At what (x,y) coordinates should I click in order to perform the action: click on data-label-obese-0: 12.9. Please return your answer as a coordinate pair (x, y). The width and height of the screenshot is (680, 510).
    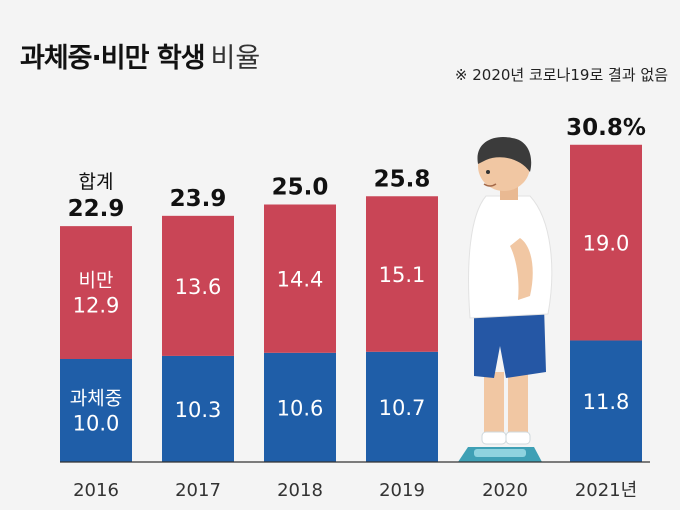
    Looking at the image, I should click on (96, 306).